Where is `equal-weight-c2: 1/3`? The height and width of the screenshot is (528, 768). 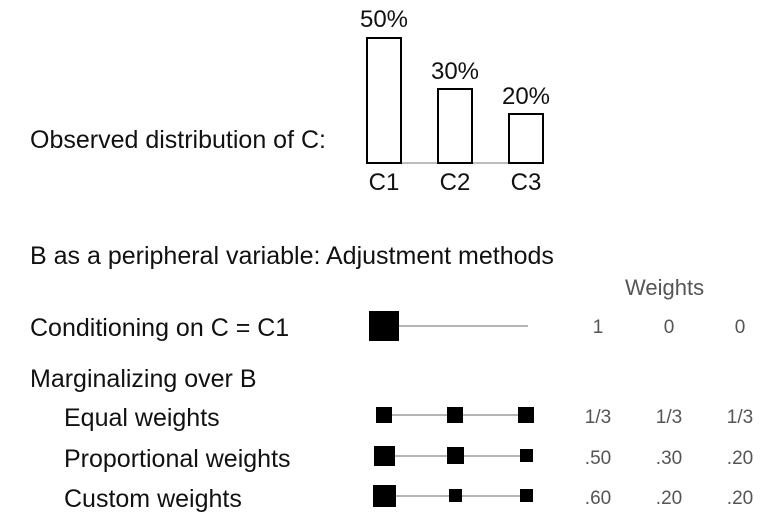
equal-weight-c2: 1/3 is located at coordinates (669, 417).